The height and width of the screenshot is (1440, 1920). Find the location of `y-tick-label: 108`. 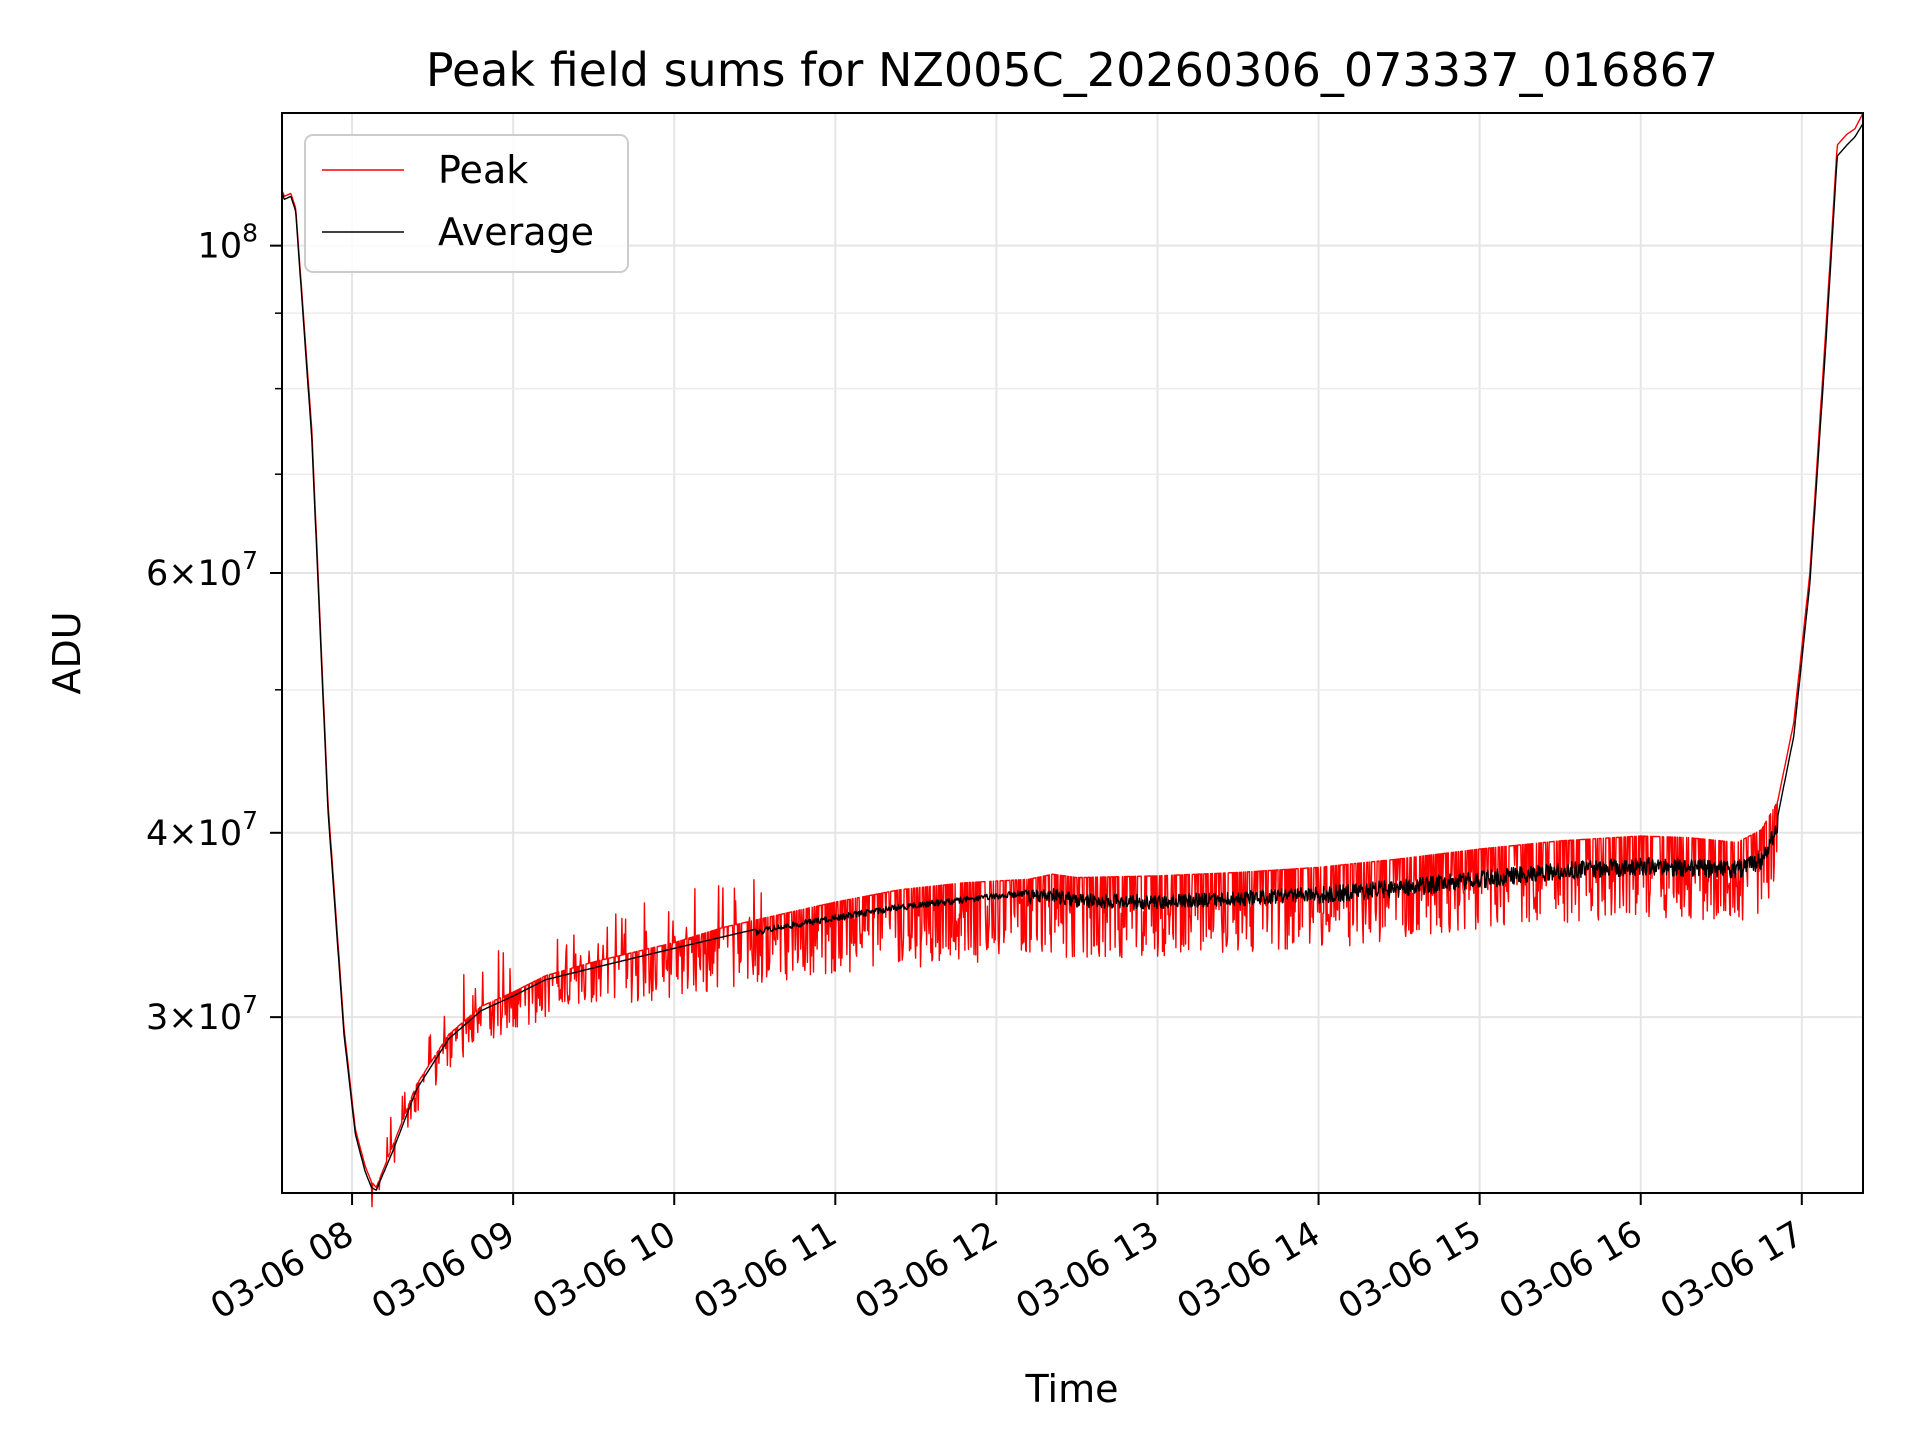

y-tick-label: 108 is located at coordinates (228, 243).